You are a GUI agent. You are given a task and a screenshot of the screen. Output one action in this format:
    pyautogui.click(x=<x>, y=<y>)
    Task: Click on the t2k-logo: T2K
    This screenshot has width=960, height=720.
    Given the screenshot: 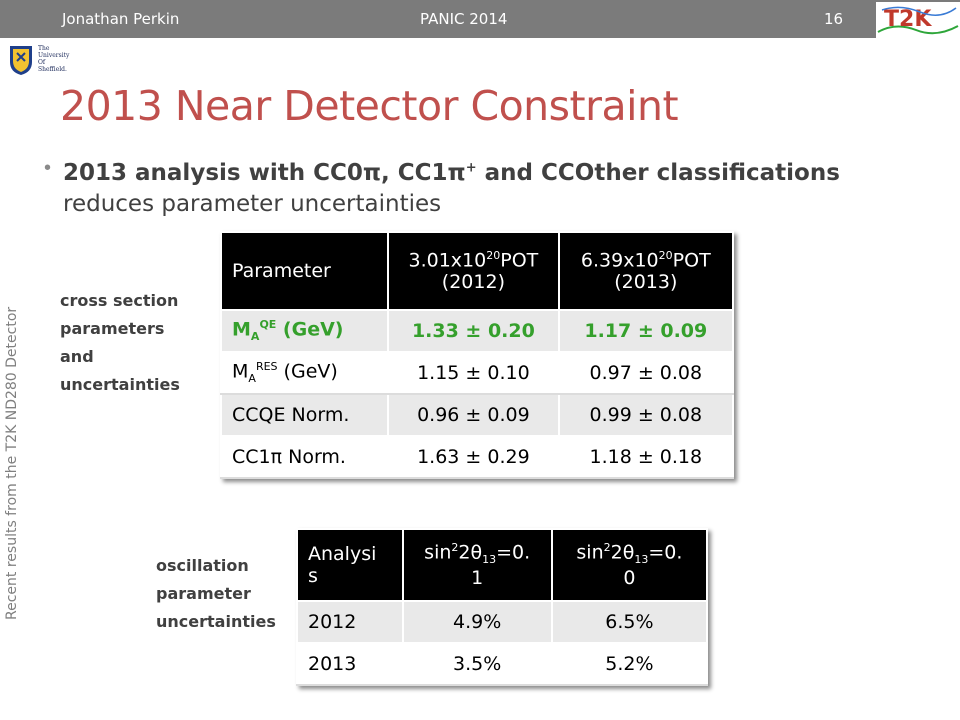 What is the action you would take?
    pyautogui.click(x=918, y=20)
    